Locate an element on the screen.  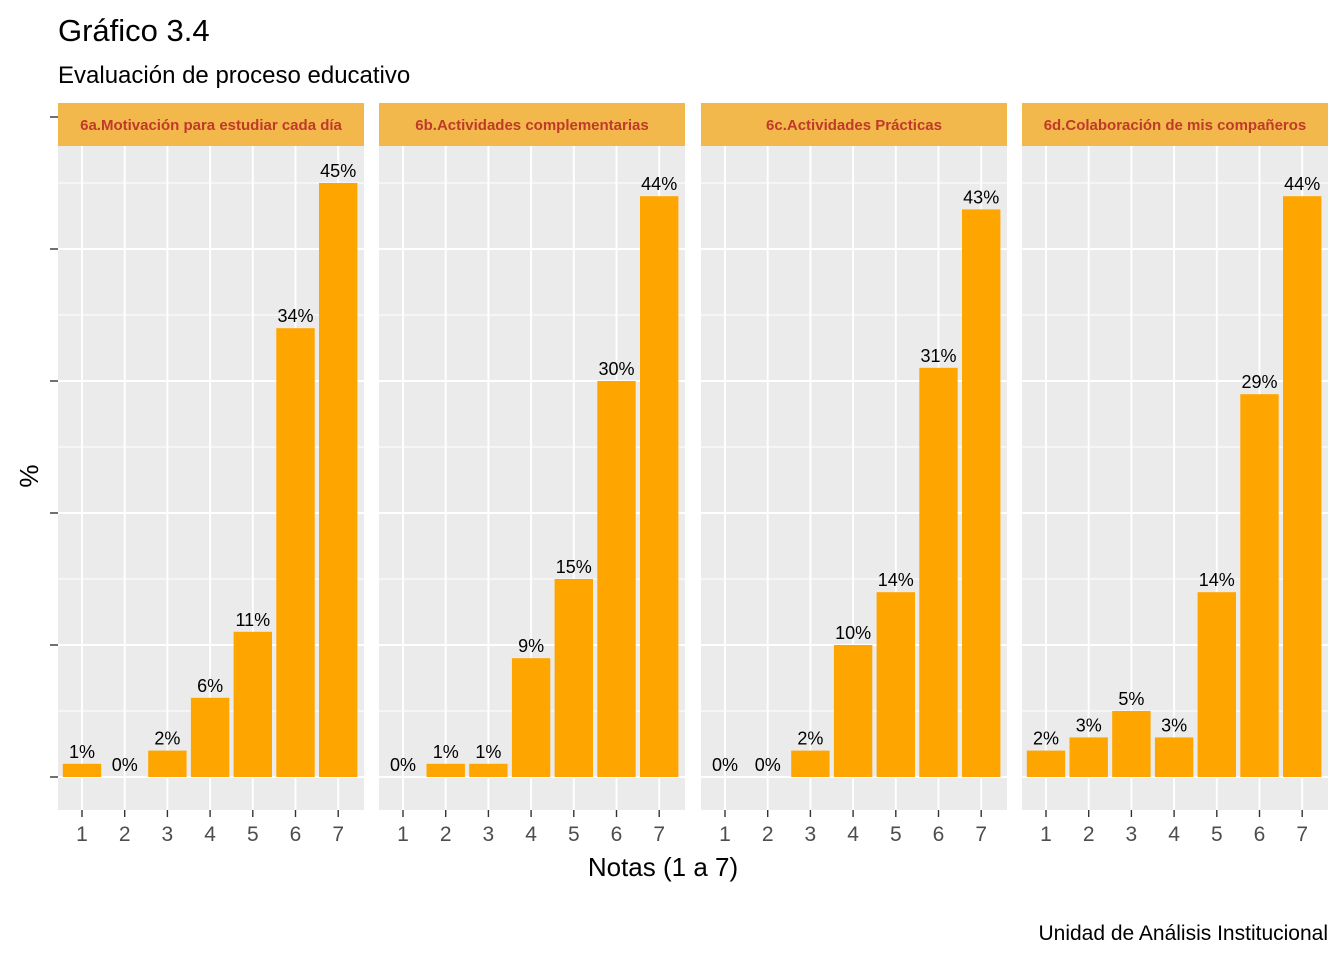
bar-value-label: 34% is located at coordinates (295, 316).